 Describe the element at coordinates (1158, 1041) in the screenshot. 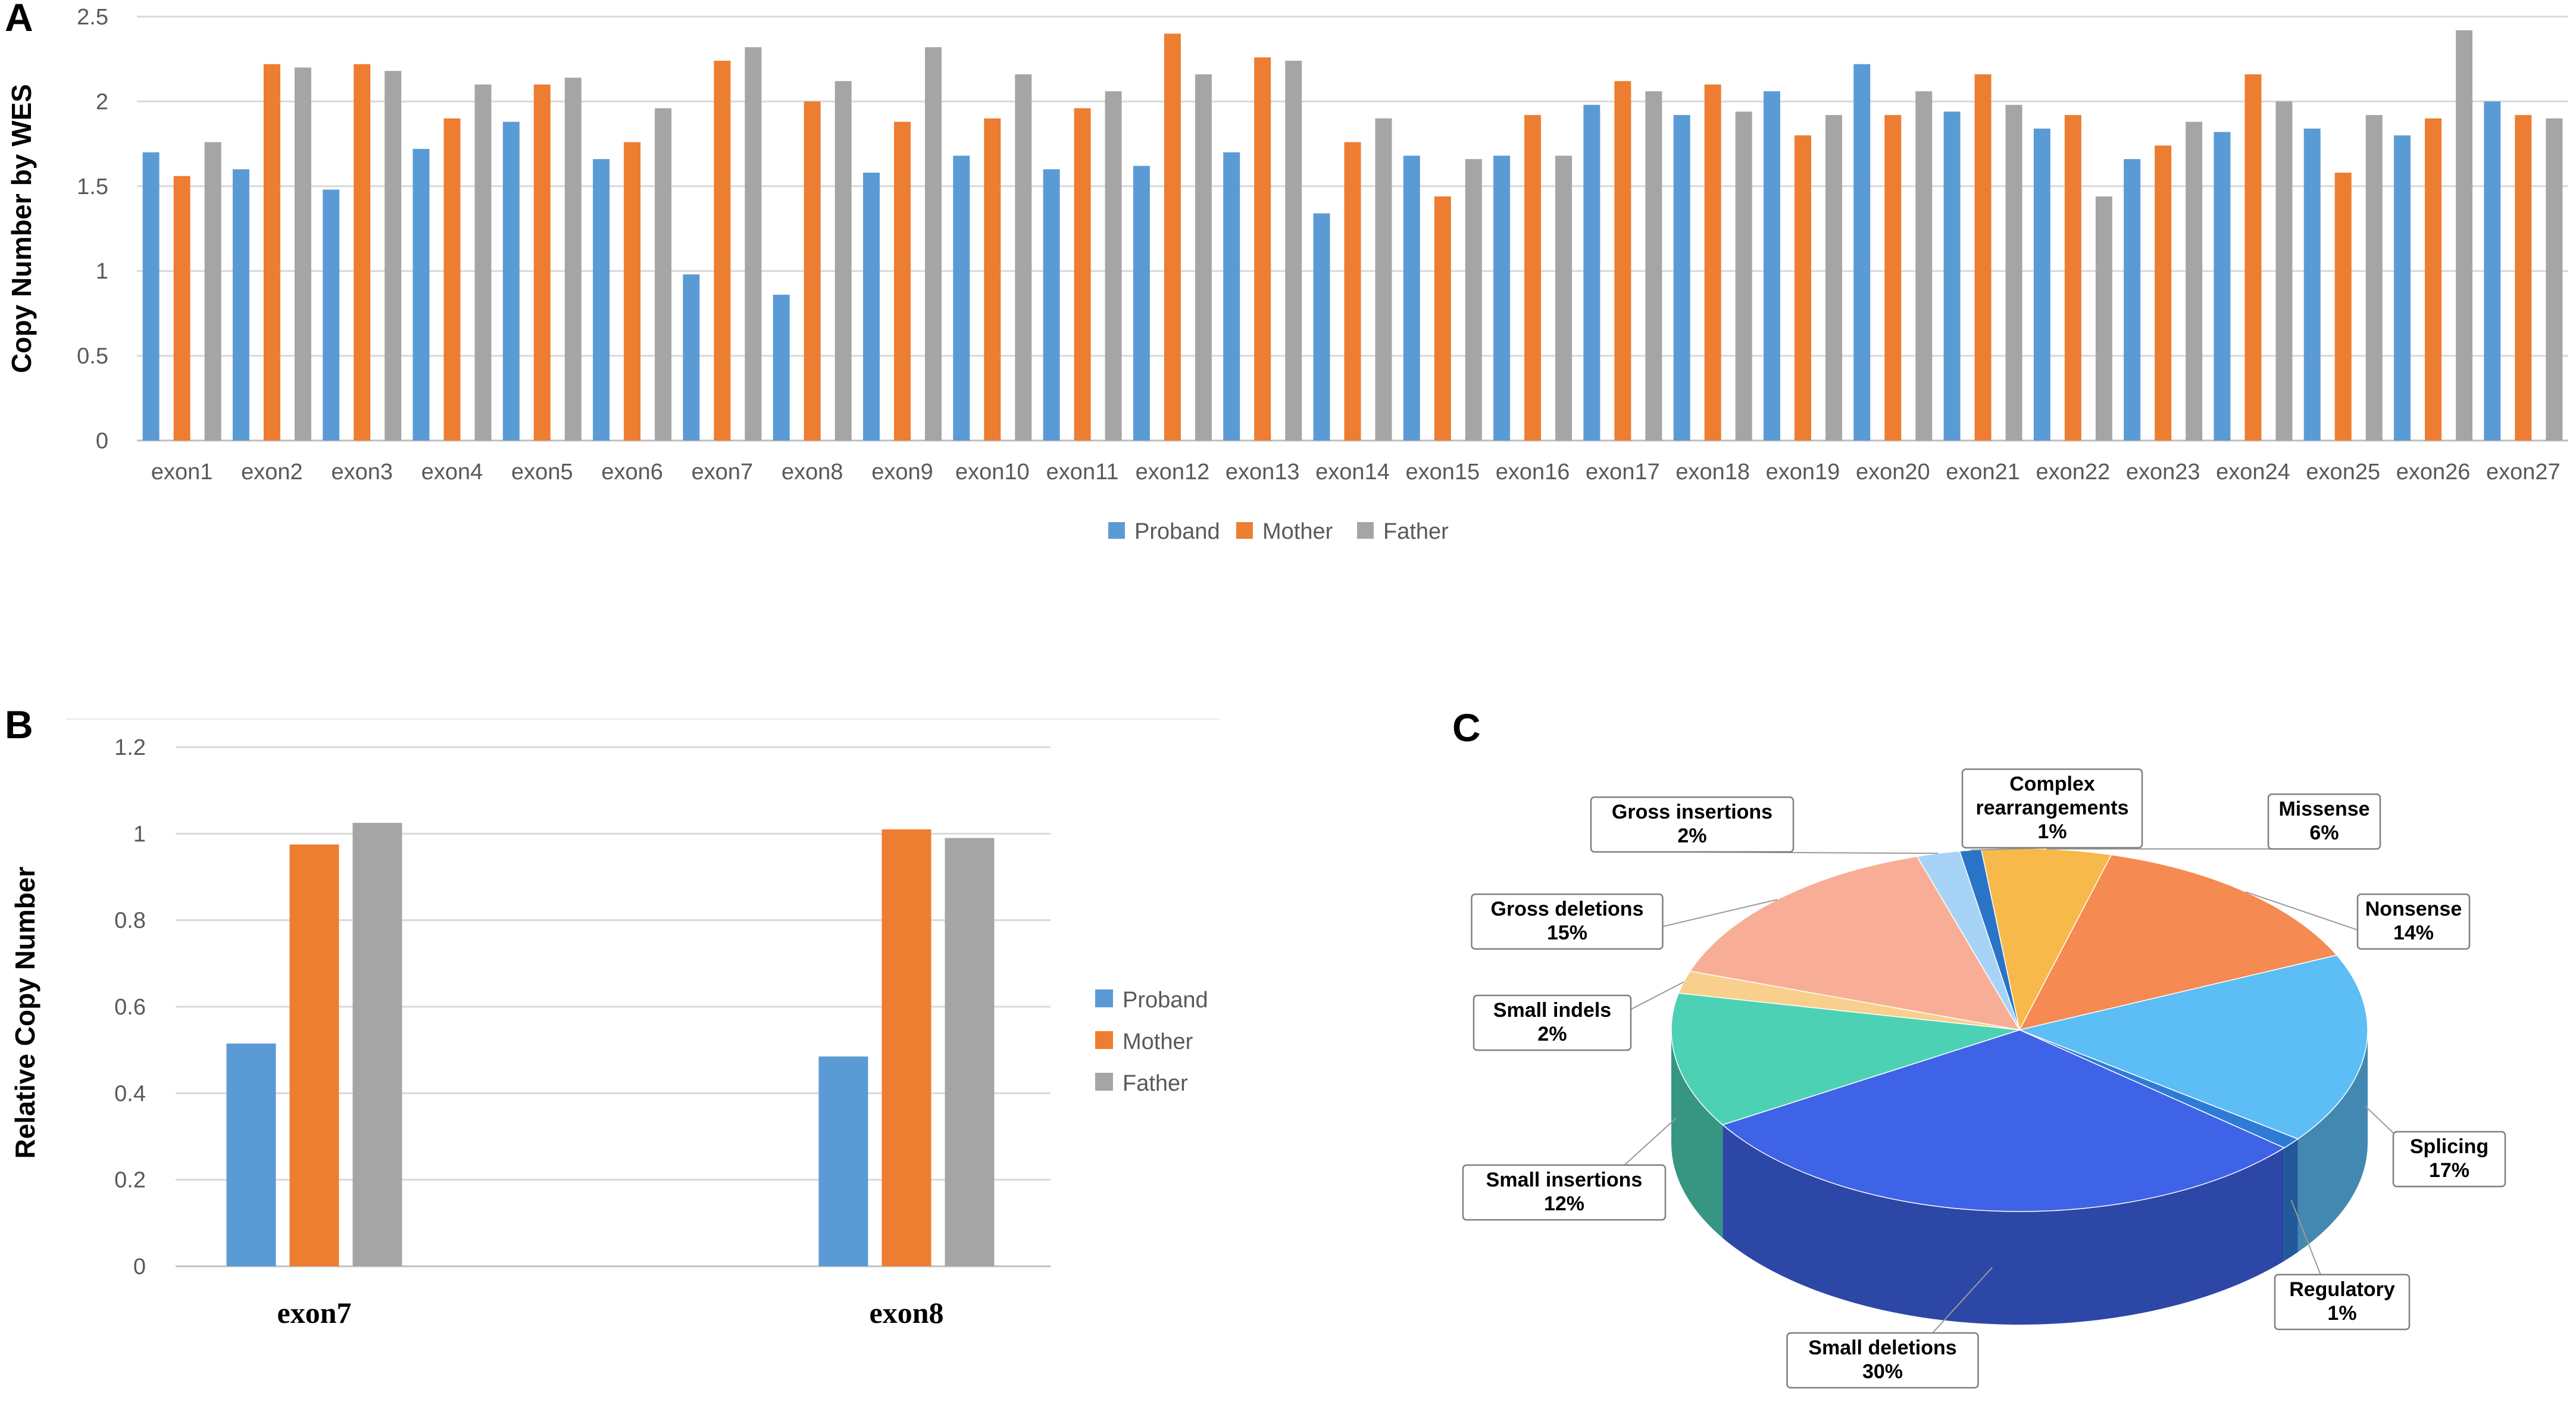

I see `legend-label: Mother` at that location.